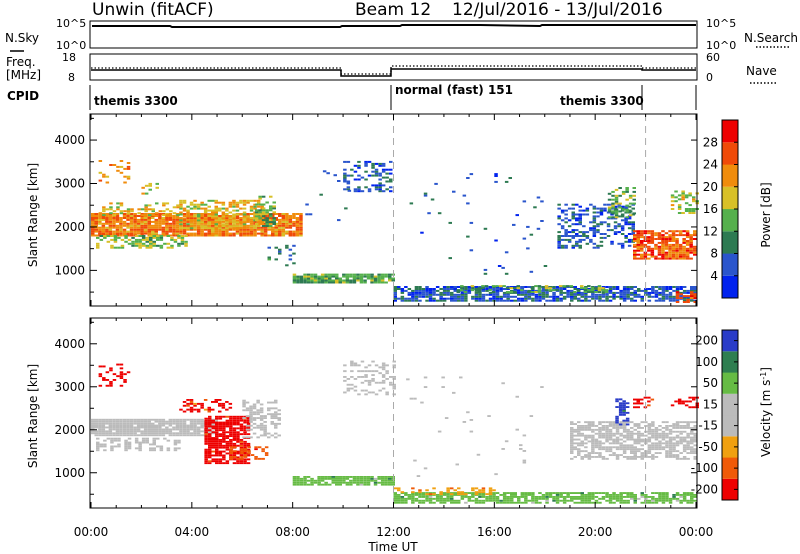  What do you see at coordinates (704, 489) in the screenshot?
I see `velocity-colorbar-tick-label: -200` at bounding box center [704, 489].